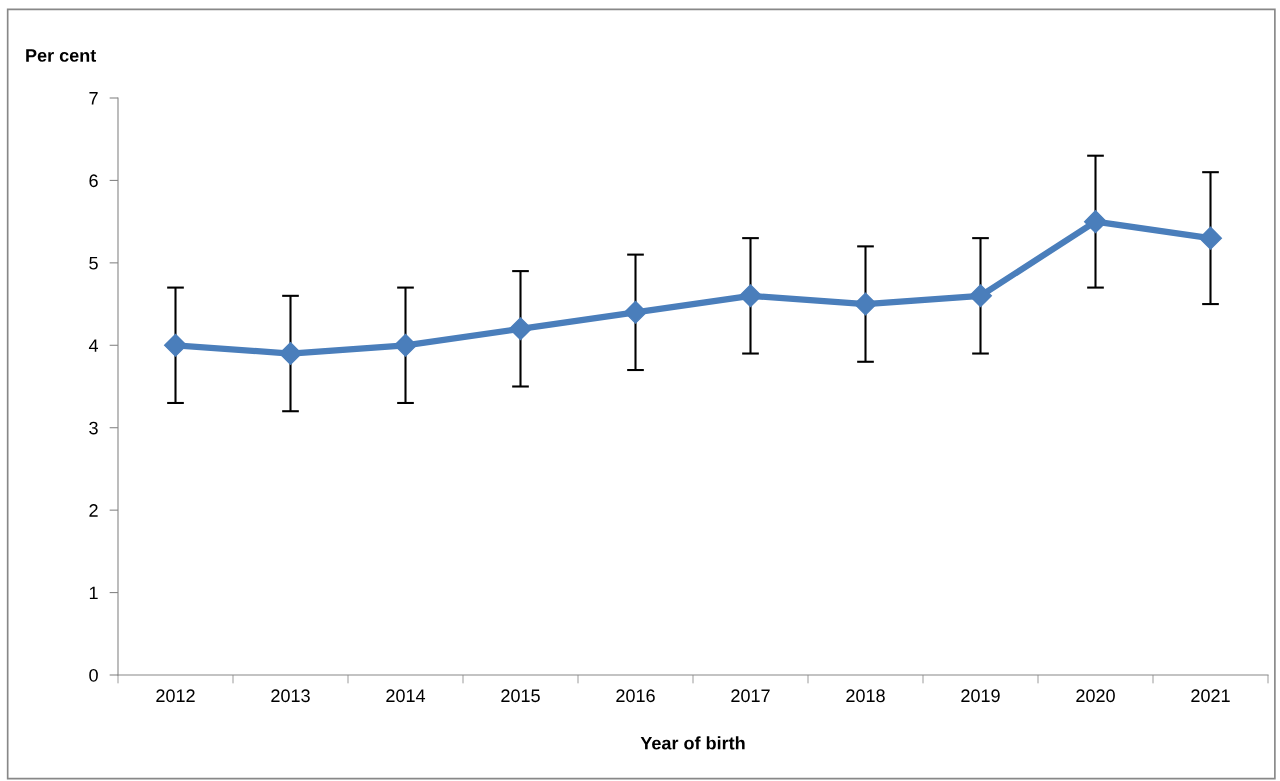  Describe the element at coordinates (93, 263) in the screenshot. I see `y-tick-label: 5` at that location.